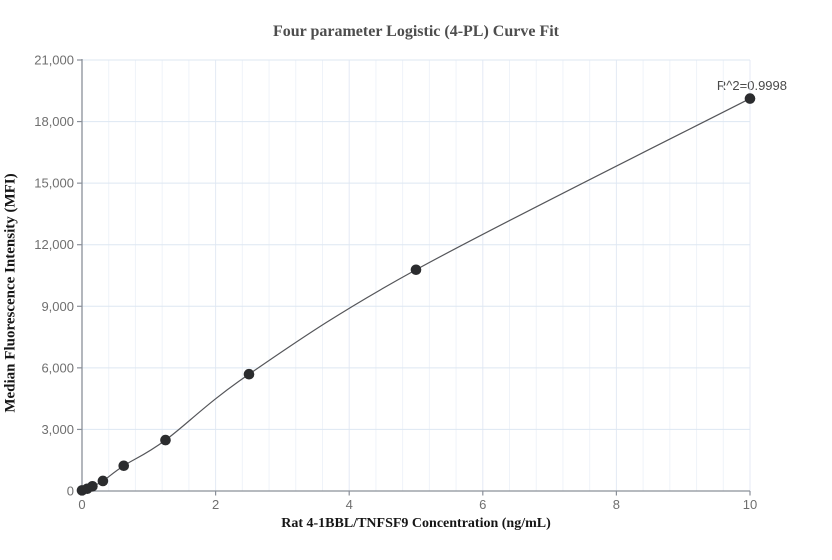 The width and height of the screenshot is (832, 560). What do you see at coordinates (54, 183) in the screenshot?
I see `y-tick-label: 15,000` at bounding box center [54, 183].